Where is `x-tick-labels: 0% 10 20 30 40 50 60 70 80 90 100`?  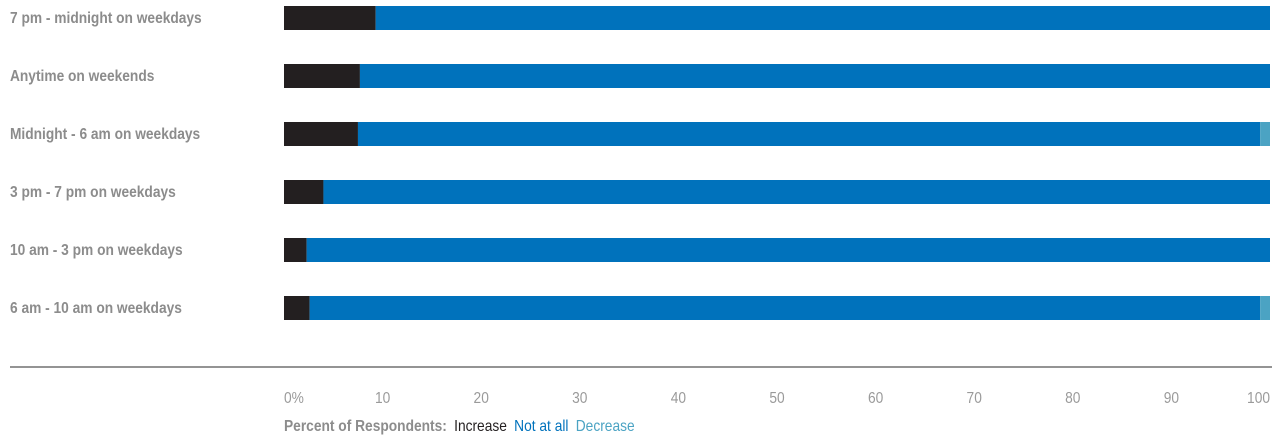 x-tick-labels: 0% 10 20 30 40 50 60 70 80 90 100 is located at coordinates (777, 398).